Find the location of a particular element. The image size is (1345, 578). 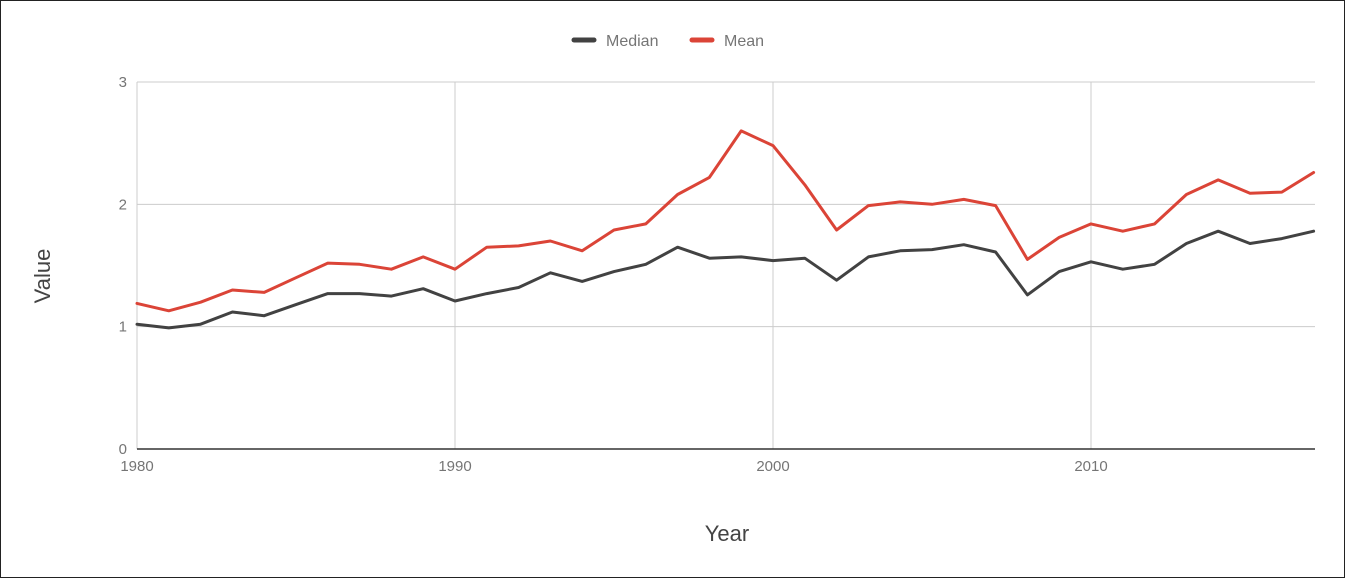

y-tick-label: 2 is located at coordinates (123, 204).